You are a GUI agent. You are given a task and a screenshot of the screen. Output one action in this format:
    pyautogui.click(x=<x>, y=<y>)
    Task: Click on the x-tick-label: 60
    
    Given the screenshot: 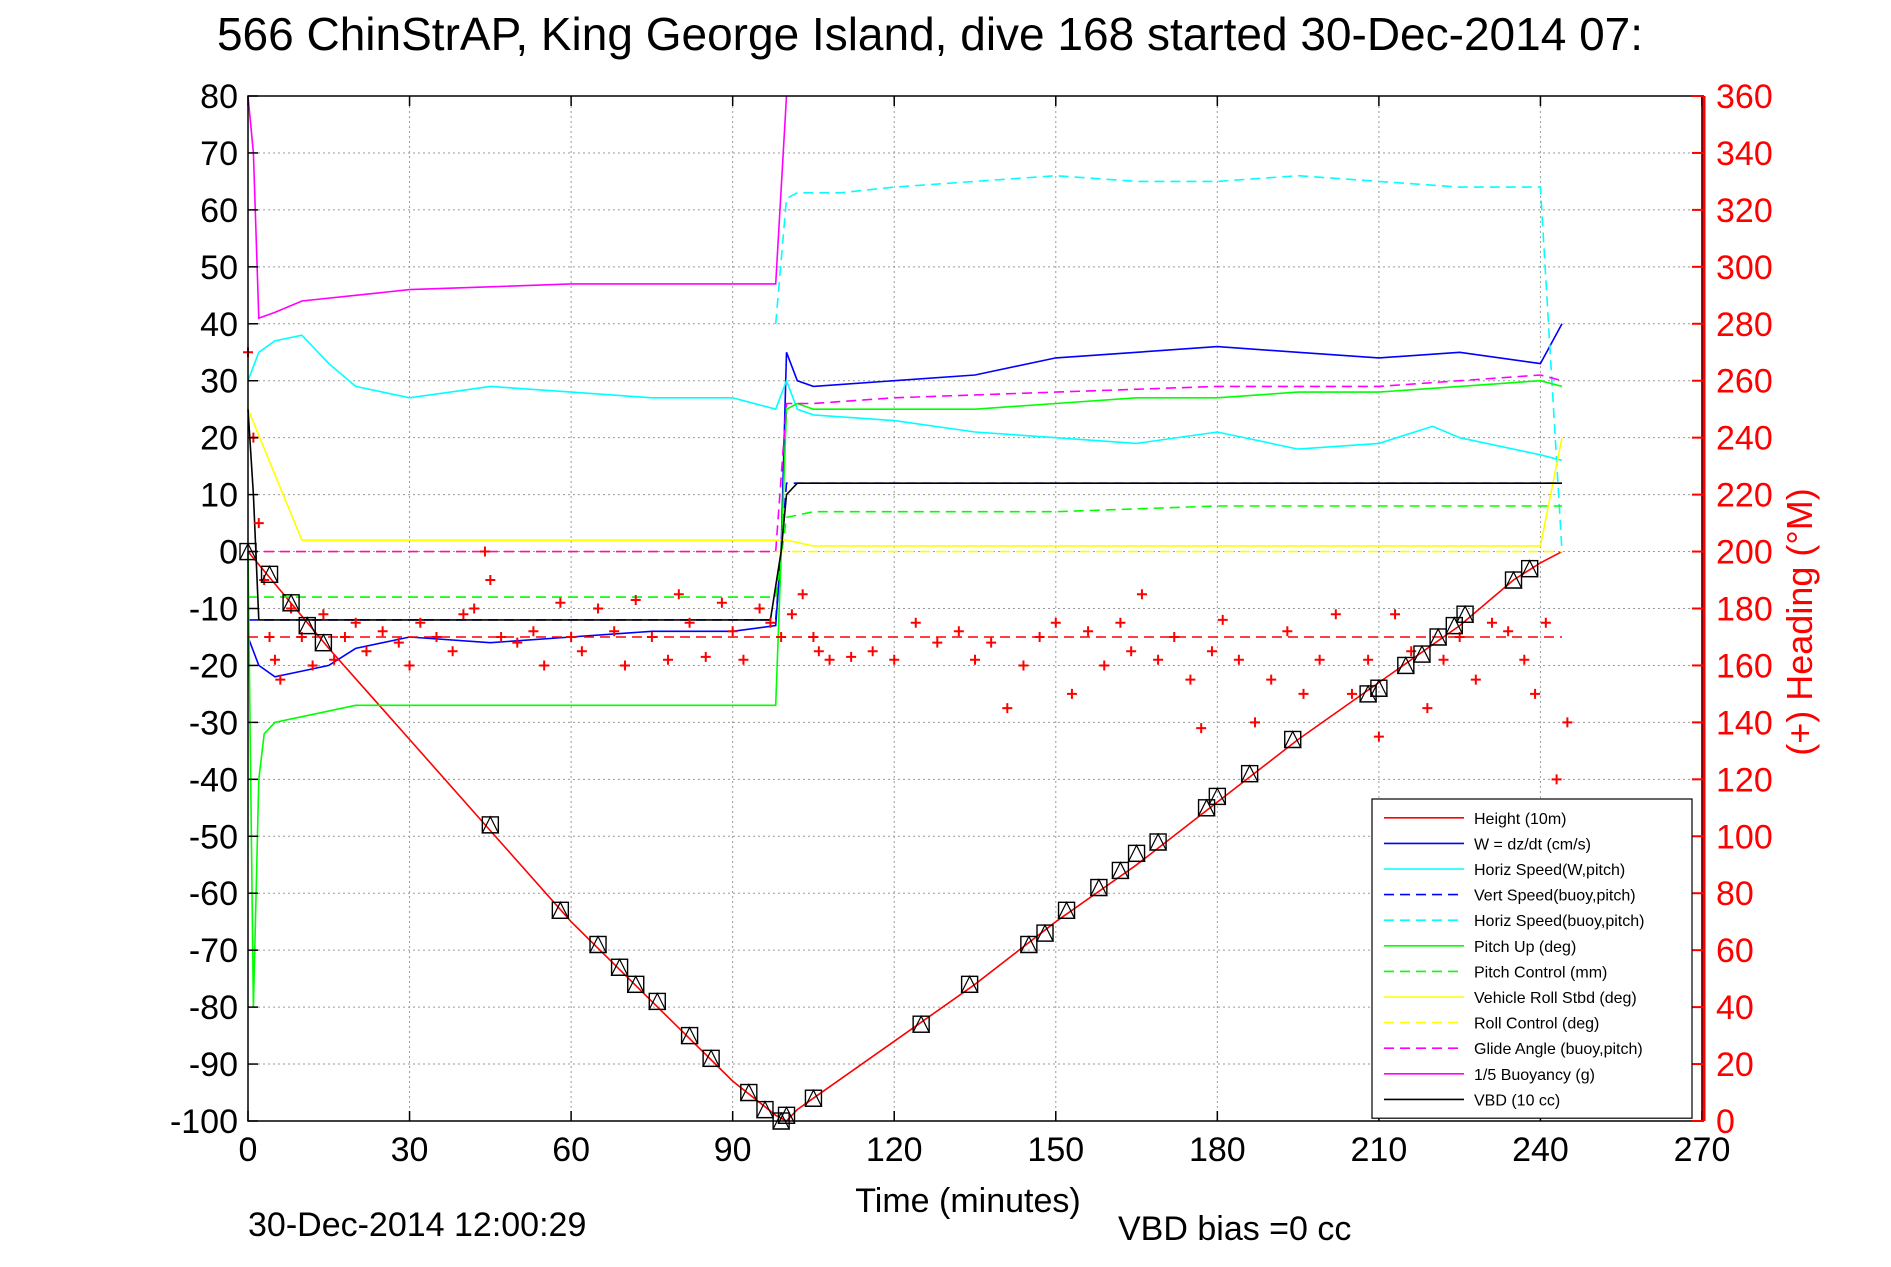 What is the action you would take?
    pyautogui.click(x=571, y=1150)
    